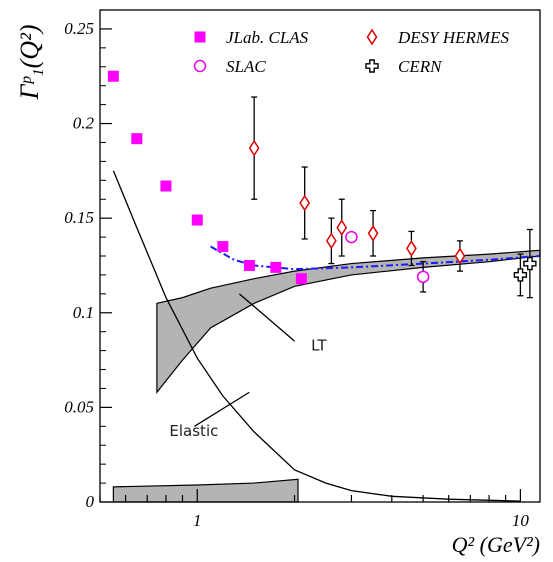 This screenshot has width=553, height=562. What do you see at coordinates (420, 66) in the screenshot?
I see `legend-label-3: CERN` at bounding box center [420, 66].